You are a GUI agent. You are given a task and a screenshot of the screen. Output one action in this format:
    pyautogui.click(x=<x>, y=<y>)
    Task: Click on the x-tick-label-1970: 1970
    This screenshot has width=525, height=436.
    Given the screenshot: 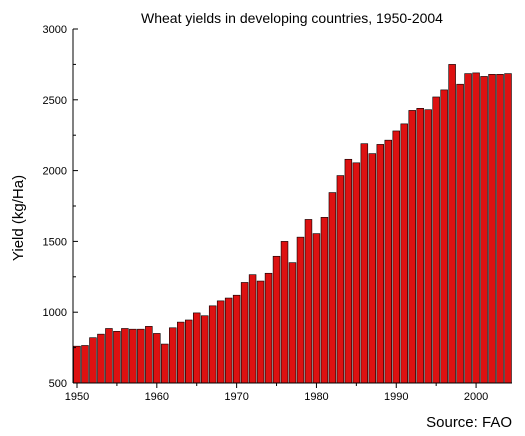 What is the action you would take?
    pyautogui.click(x=236, y=397)
    